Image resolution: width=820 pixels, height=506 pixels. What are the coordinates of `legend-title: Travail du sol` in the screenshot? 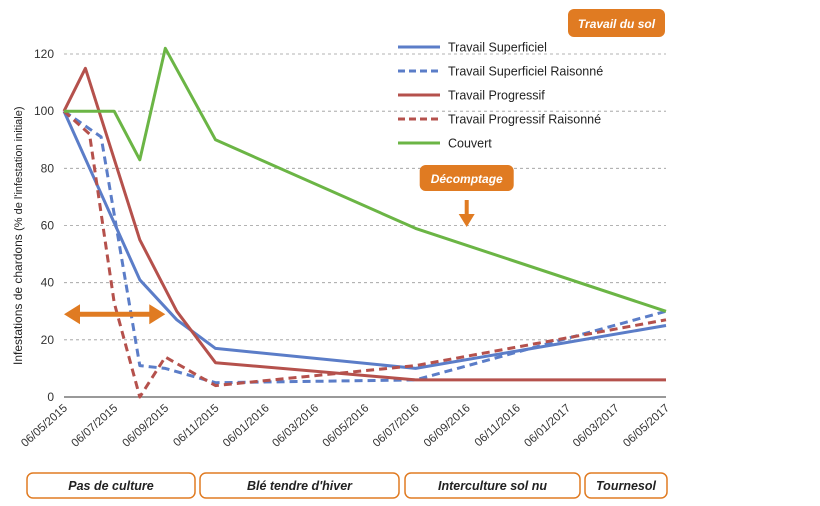 It's located at (617, 24).